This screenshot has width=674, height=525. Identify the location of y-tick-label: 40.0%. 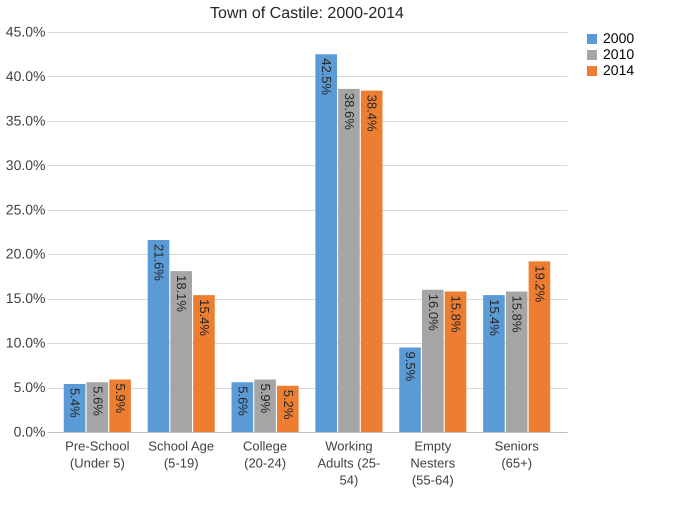
(26, 76).